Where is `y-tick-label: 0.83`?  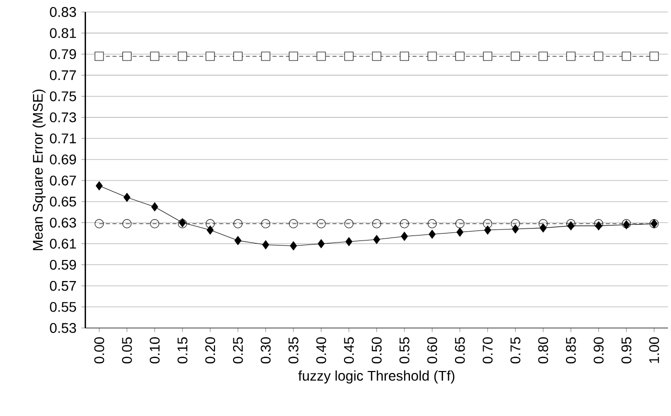 y-tick-label: 0.83 is located at coordinates (63, 12).